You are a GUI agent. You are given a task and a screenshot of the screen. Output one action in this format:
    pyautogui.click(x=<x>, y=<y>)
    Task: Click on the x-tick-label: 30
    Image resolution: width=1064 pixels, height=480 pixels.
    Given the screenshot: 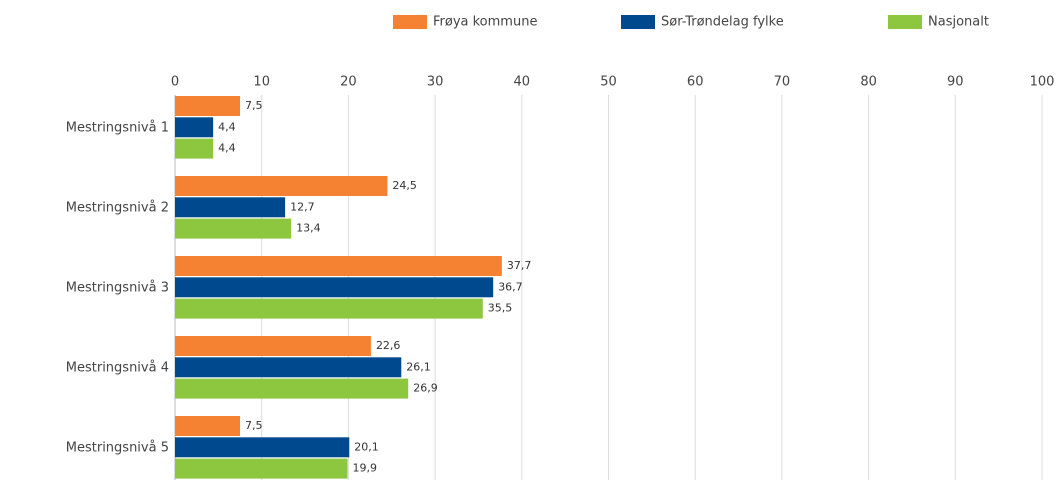 What is the action you would take?
    pyautogui.click(x=435, y=82)
    